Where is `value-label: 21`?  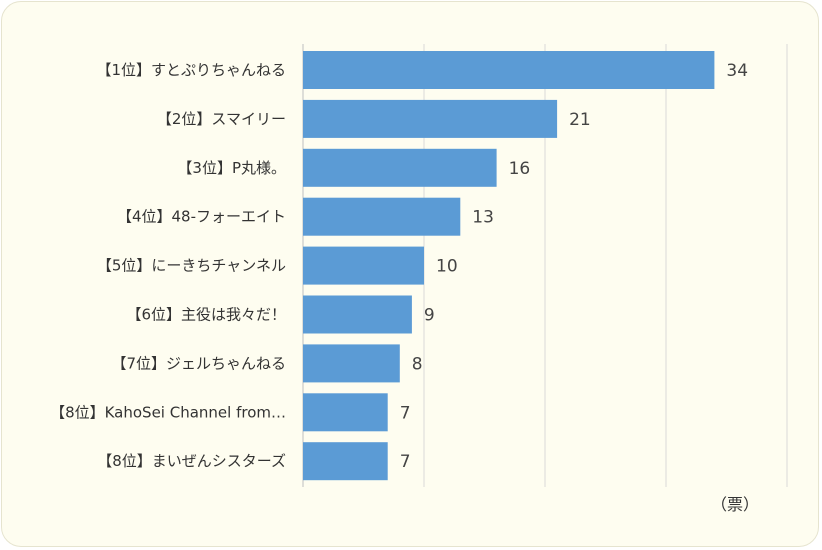
value-label: 21 is located at coordinates (580, 120).